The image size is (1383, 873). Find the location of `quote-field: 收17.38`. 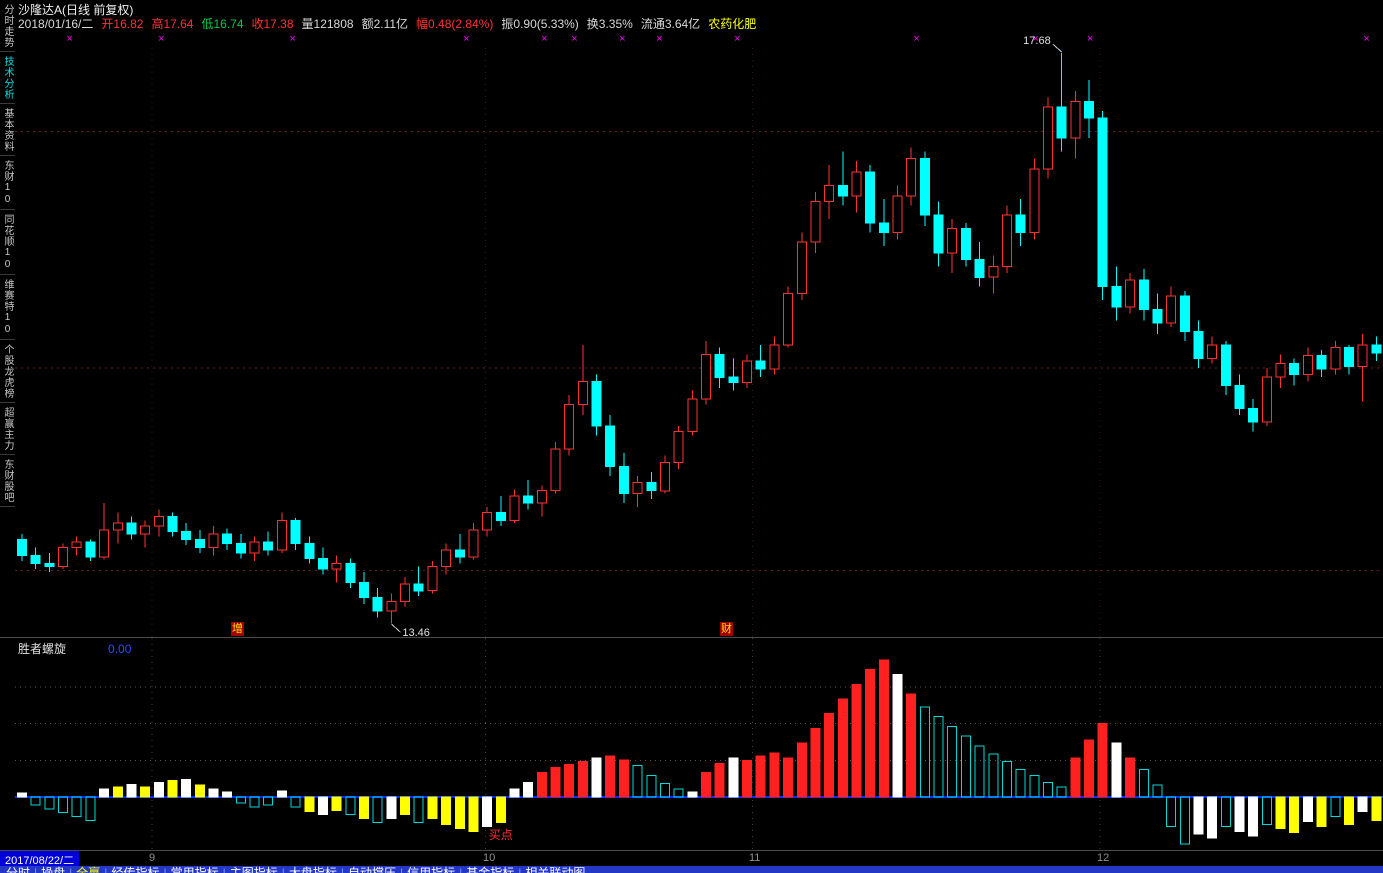

quote-field: 收17.38 is located at coordinates (272, 24).